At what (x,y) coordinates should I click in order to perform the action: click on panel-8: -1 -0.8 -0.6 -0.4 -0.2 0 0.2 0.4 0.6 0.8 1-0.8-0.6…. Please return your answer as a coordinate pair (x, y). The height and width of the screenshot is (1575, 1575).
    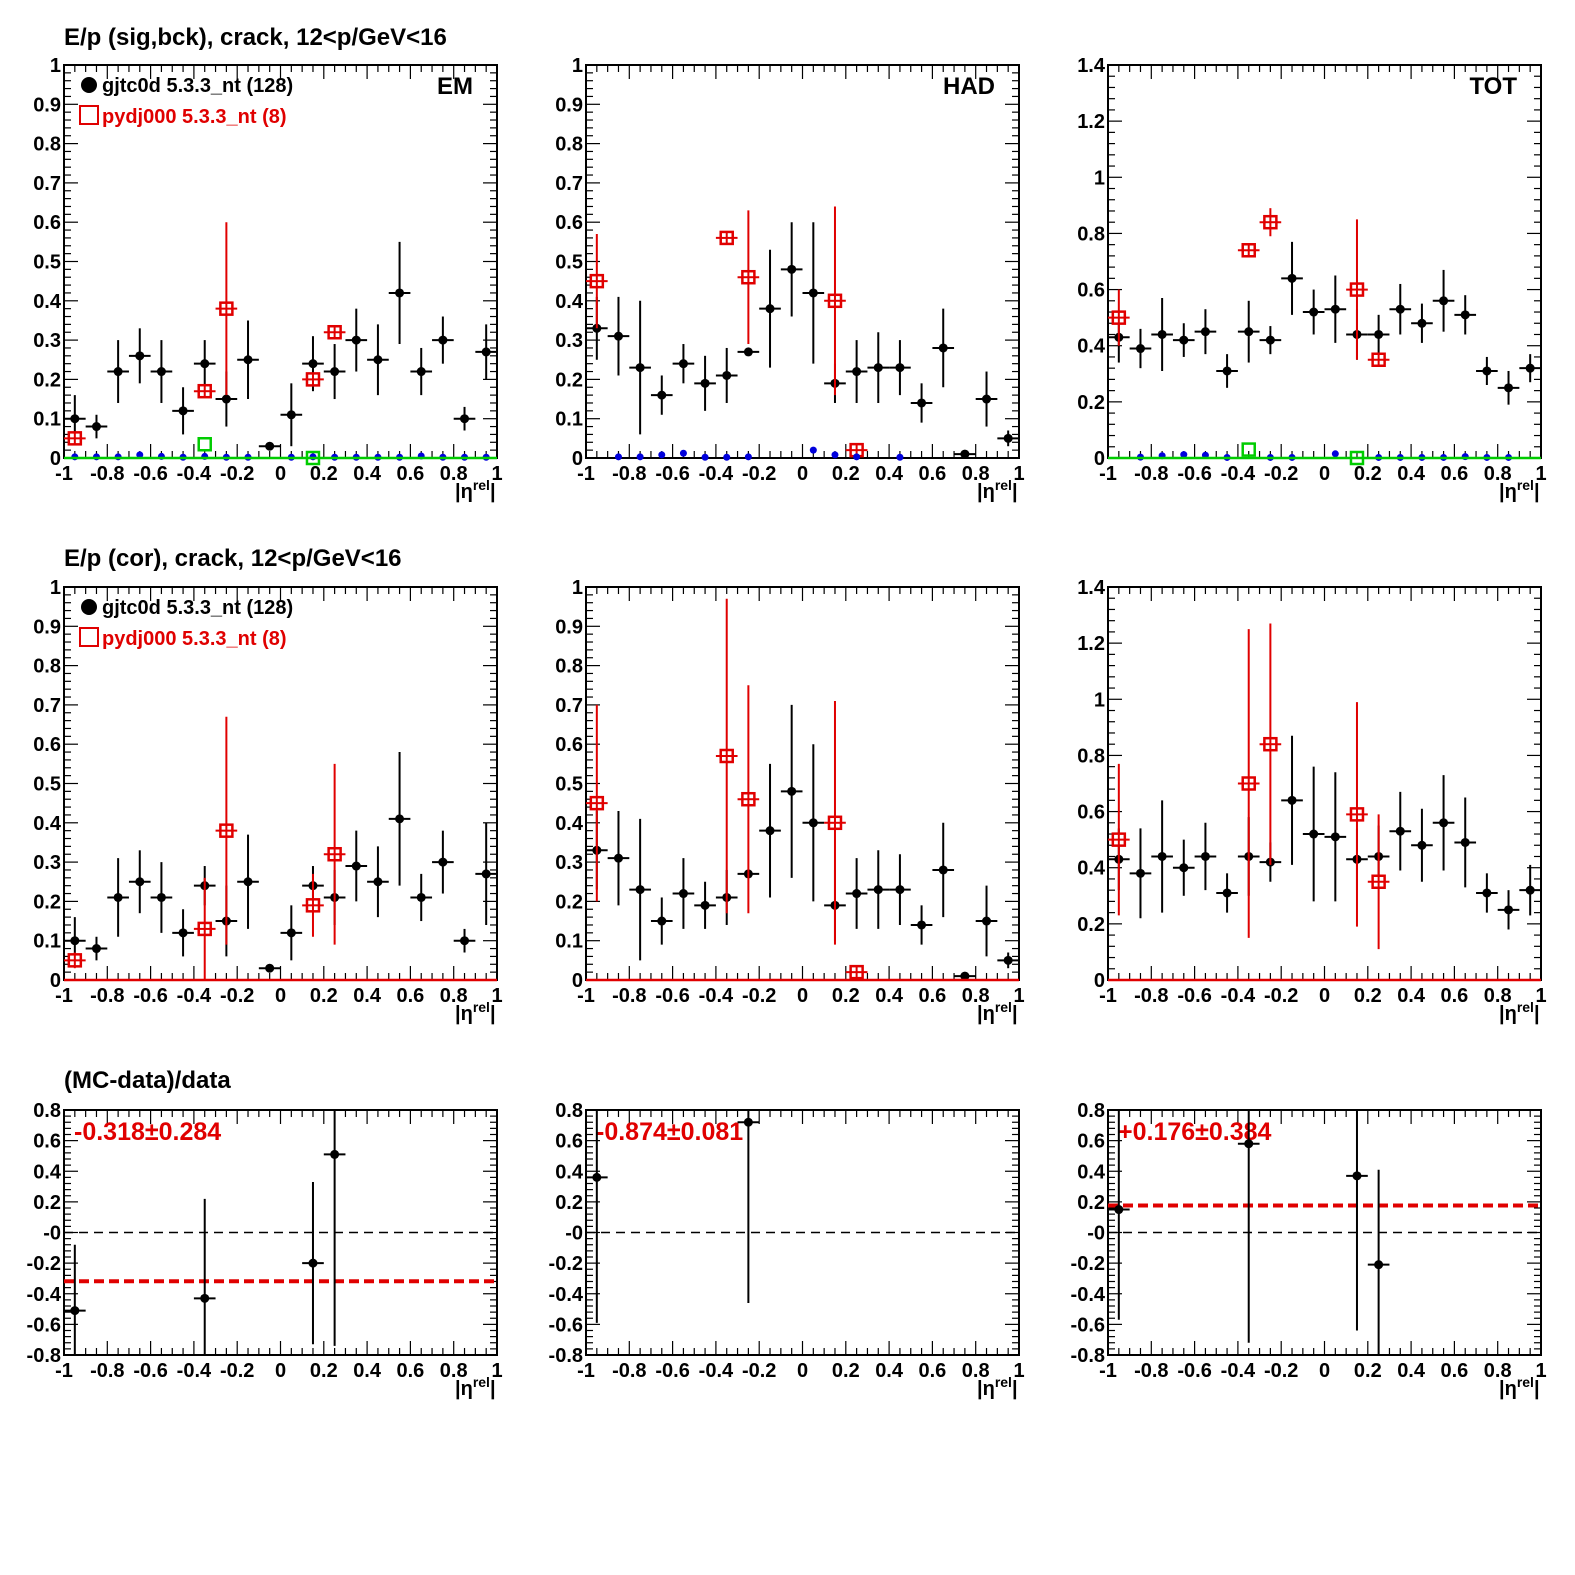
    Looking at the image, I should click on (1309, 1250).